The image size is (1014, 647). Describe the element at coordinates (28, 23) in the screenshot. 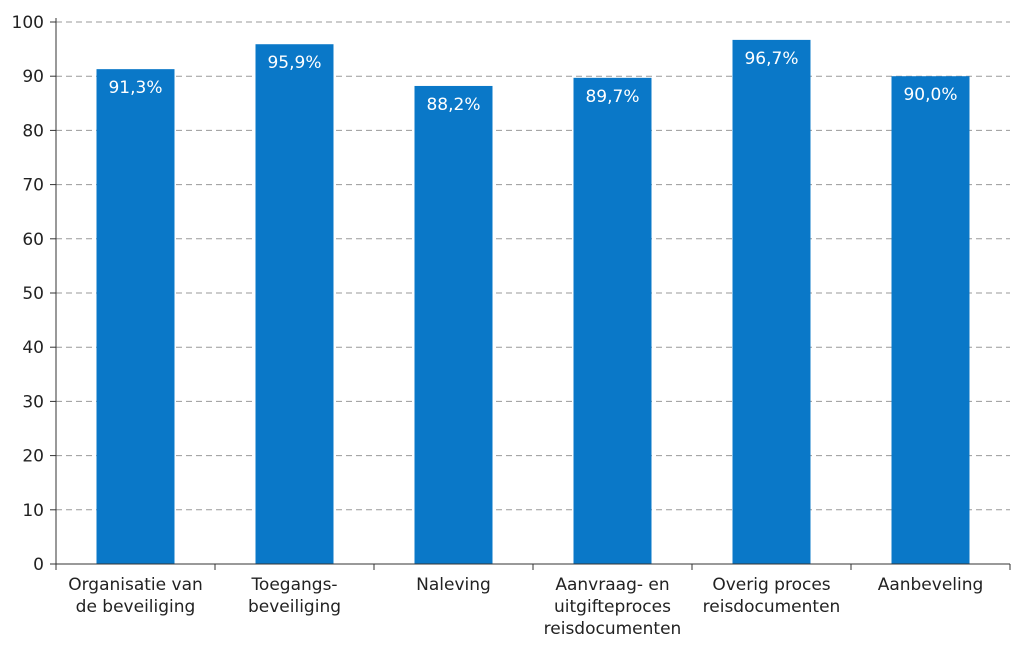

I see `y-tick-label: 100` at that location.